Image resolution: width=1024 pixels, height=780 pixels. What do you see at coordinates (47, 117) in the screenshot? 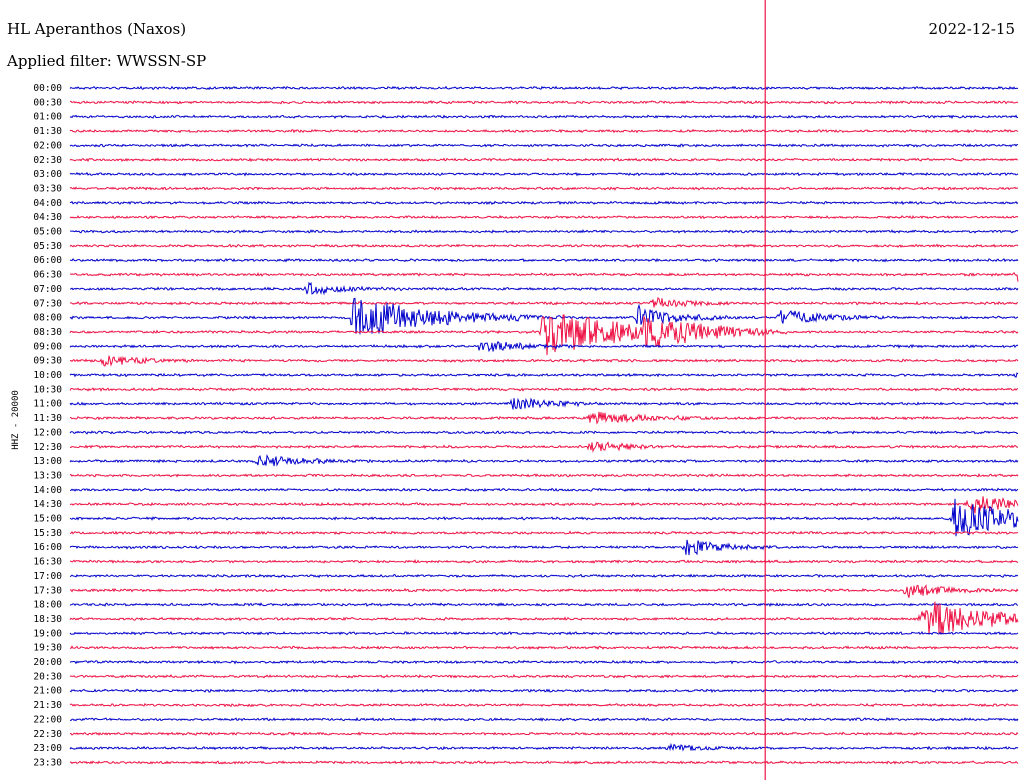
I see `row-label: 01:00` at bounding box center [47, 117].